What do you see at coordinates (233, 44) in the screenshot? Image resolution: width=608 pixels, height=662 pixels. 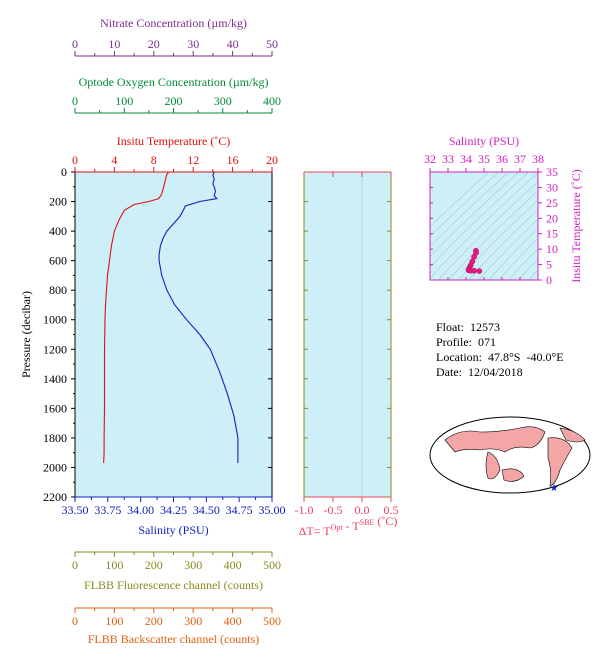 I see `nitrate-tick-label: 40` at bounding box center [233, 44].